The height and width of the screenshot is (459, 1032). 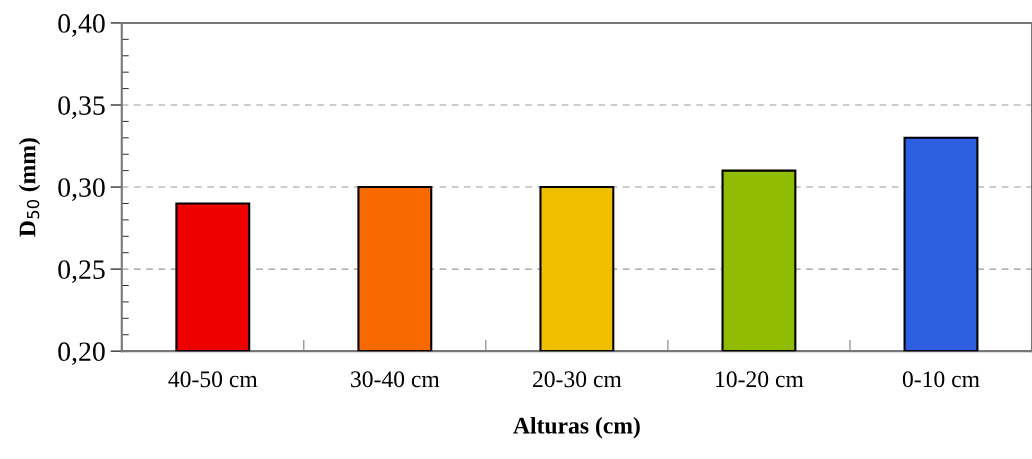 What do you see at coordinates (81, 25) in the screenshot?
I see `y-tick-label: 0,40` at bounding box center [81, 25].